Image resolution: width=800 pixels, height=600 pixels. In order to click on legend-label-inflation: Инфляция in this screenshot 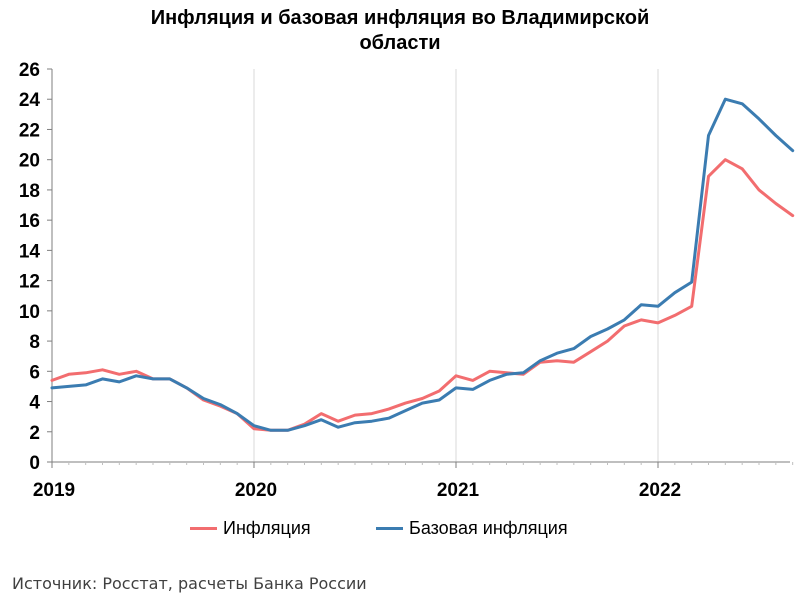, I will do `click(267, 528)`.